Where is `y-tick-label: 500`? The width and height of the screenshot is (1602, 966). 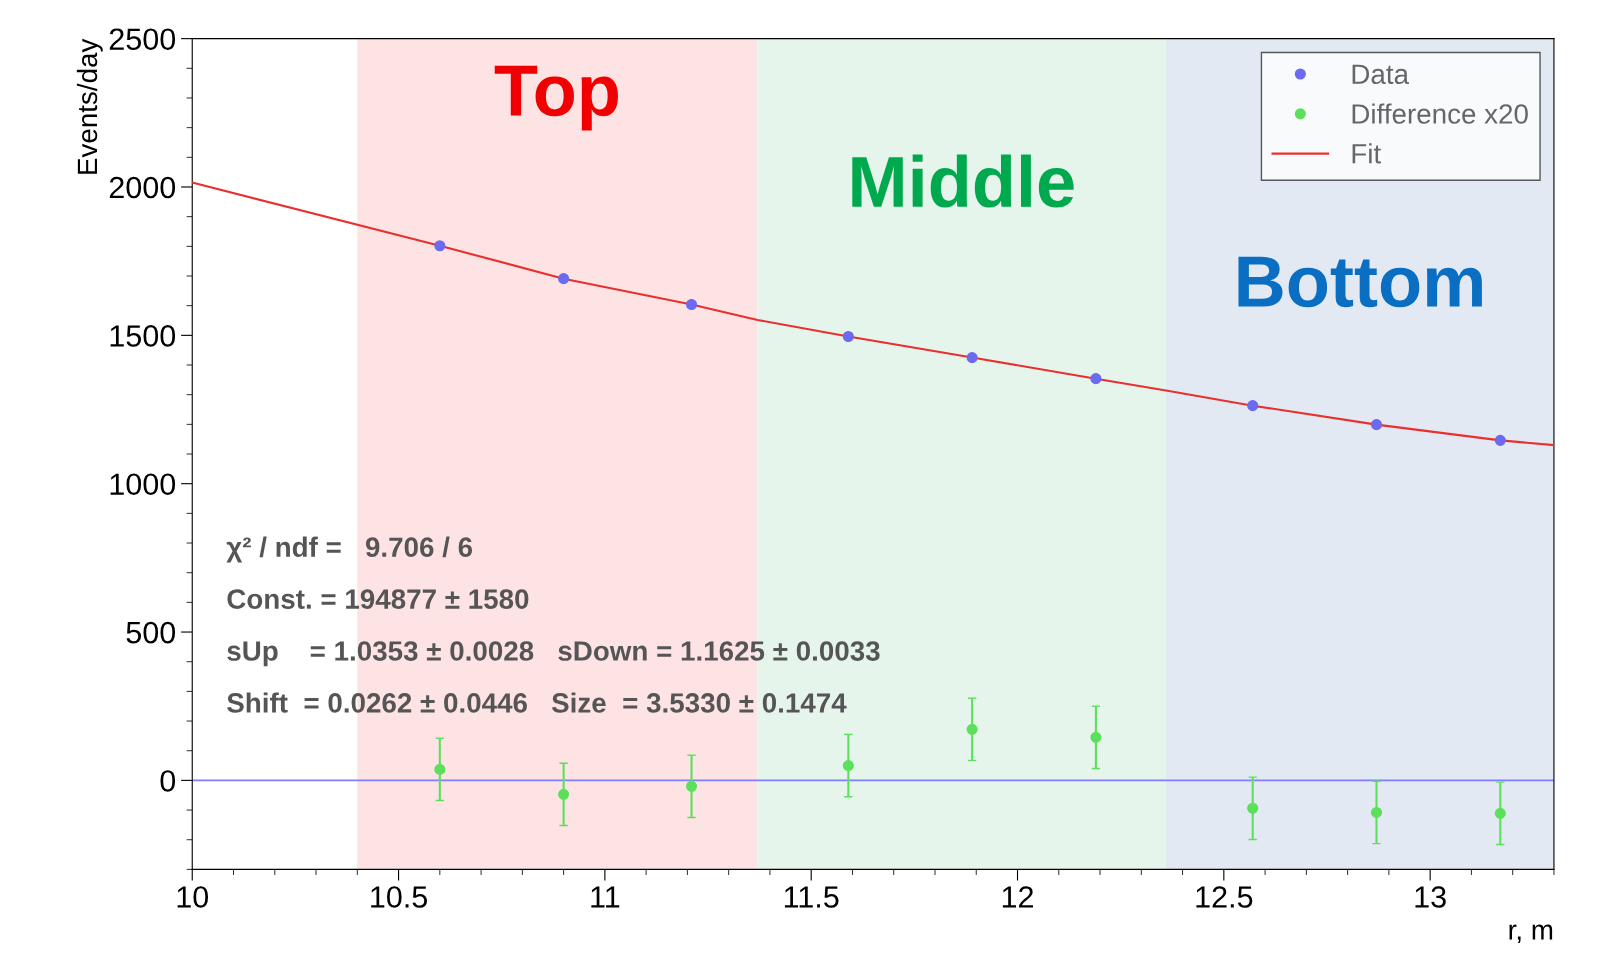
y-tick-label: 500 is located at coordinates (151, 632).